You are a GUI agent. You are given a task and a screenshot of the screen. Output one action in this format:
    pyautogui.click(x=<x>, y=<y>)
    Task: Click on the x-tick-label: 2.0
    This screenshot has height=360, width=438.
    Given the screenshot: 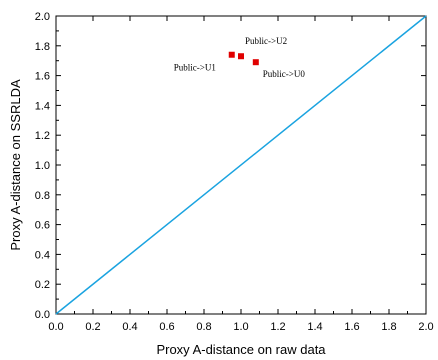 What is the action you would take?
    pyautogui.click(x=425, y=327)
    